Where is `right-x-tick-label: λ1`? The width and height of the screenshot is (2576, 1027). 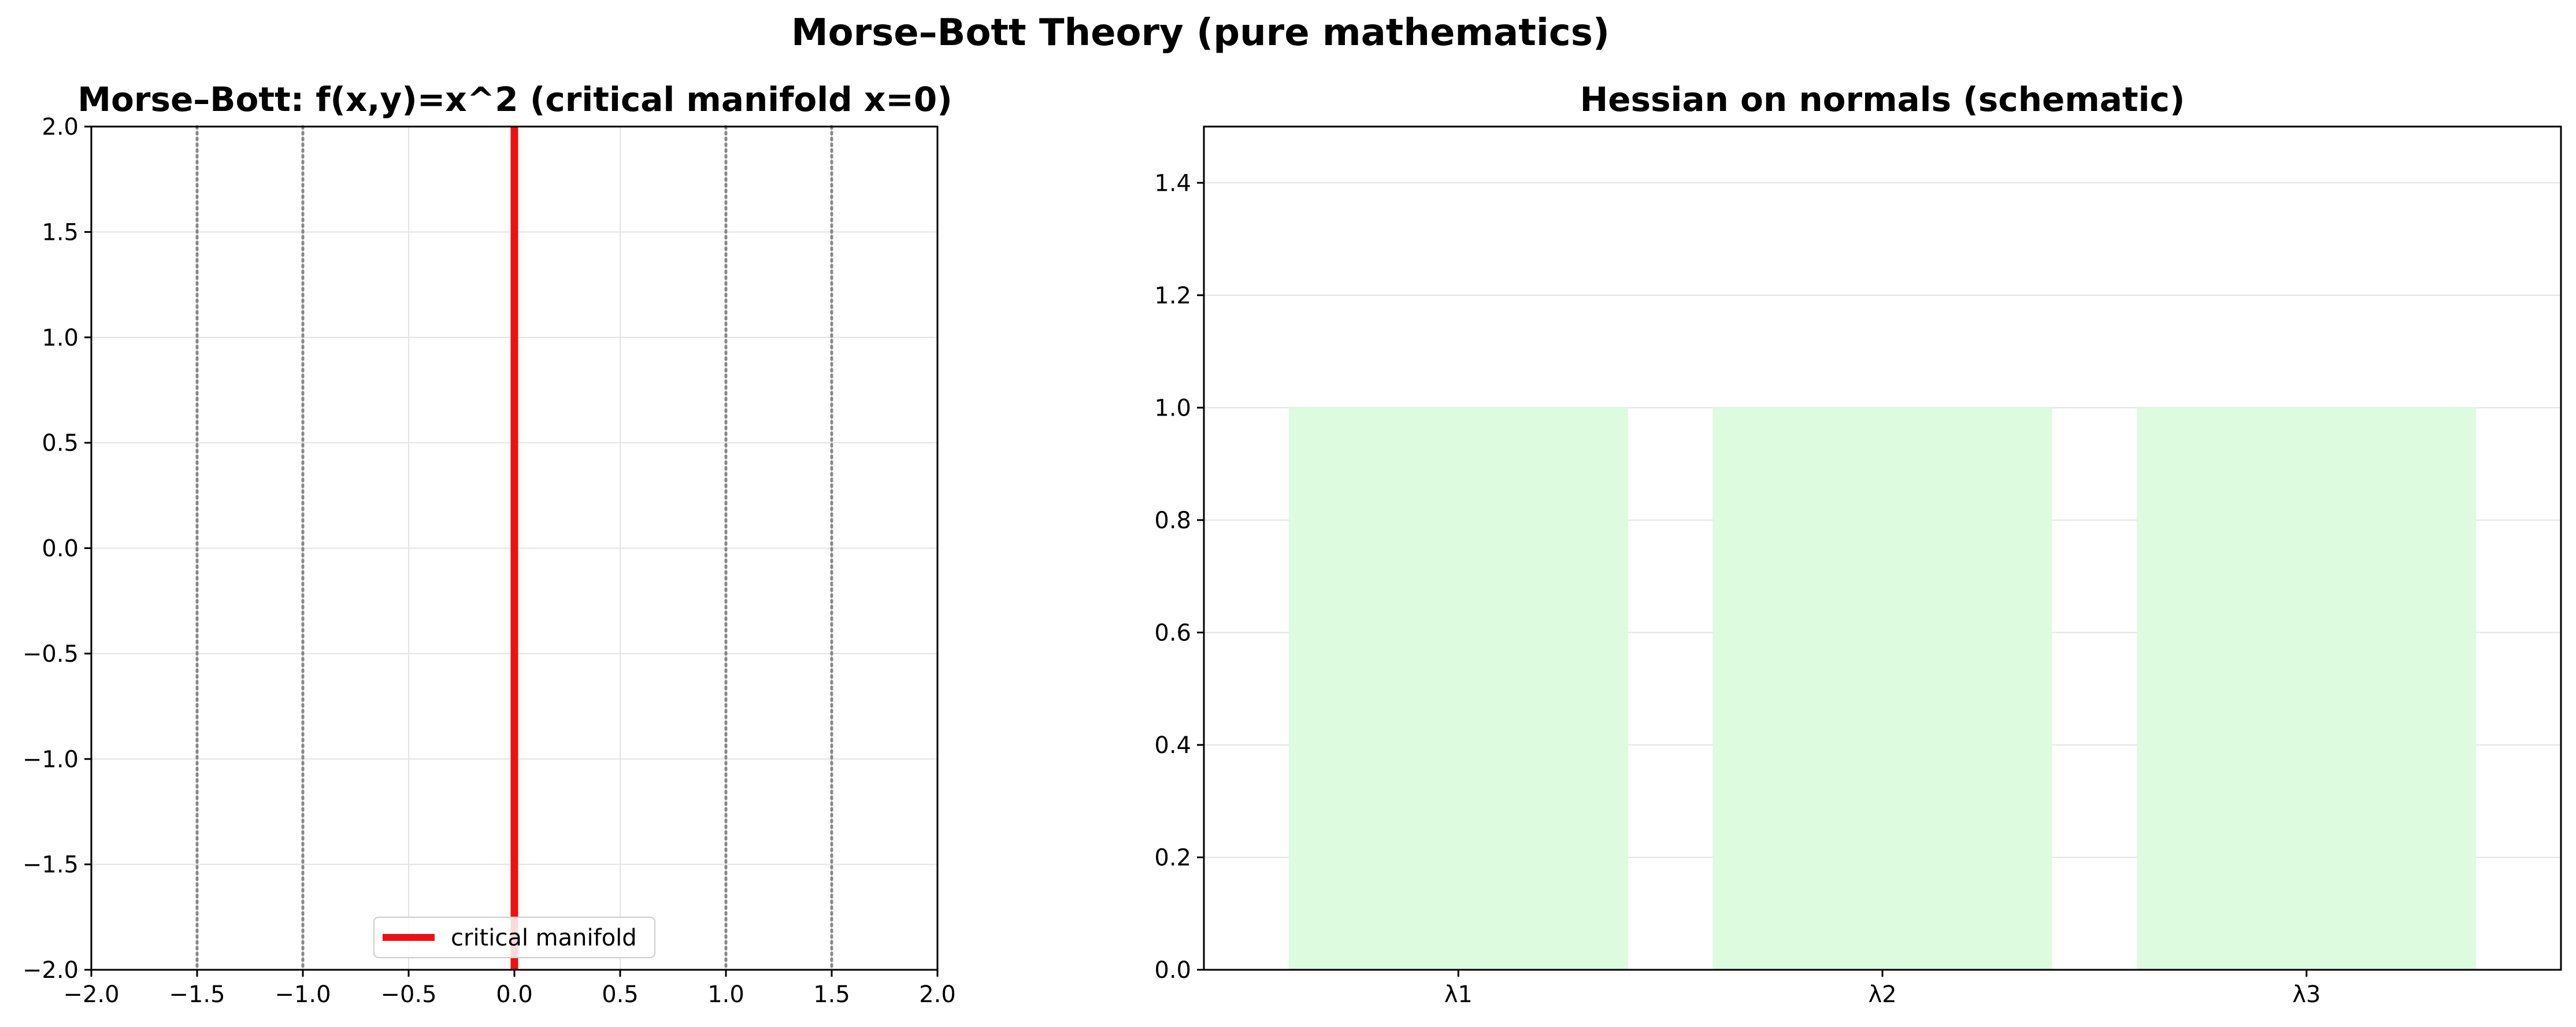 right-x-tick-label: λ1 is located at coordinates (1458, 994).